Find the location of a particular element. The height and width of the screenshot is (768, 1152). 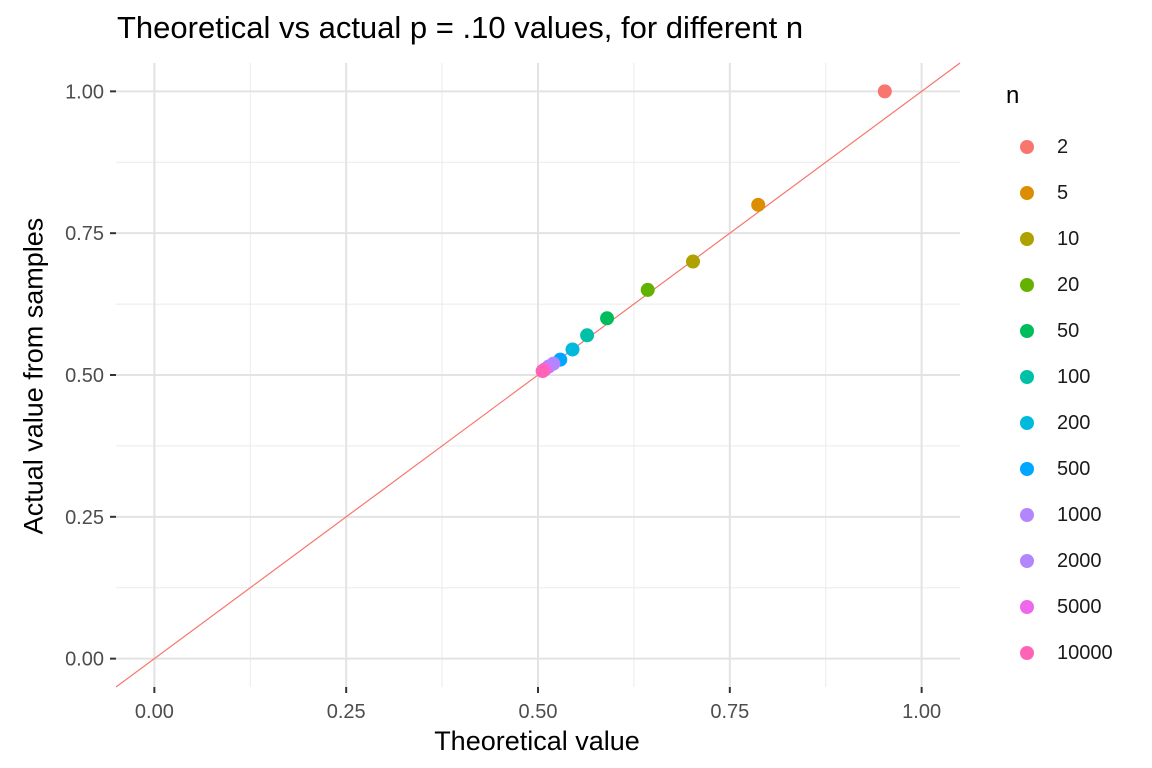

x-tick-label: 0.75 is located at coordinates (729, 712).